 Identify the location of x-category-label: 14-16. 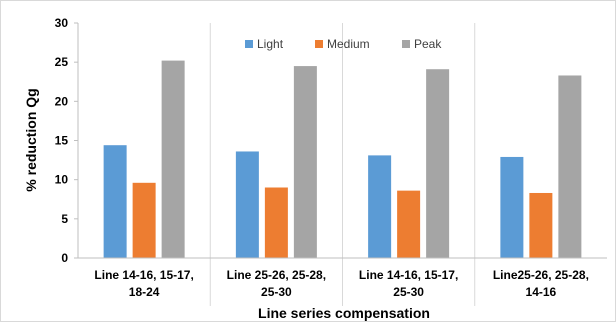
(541, 292).